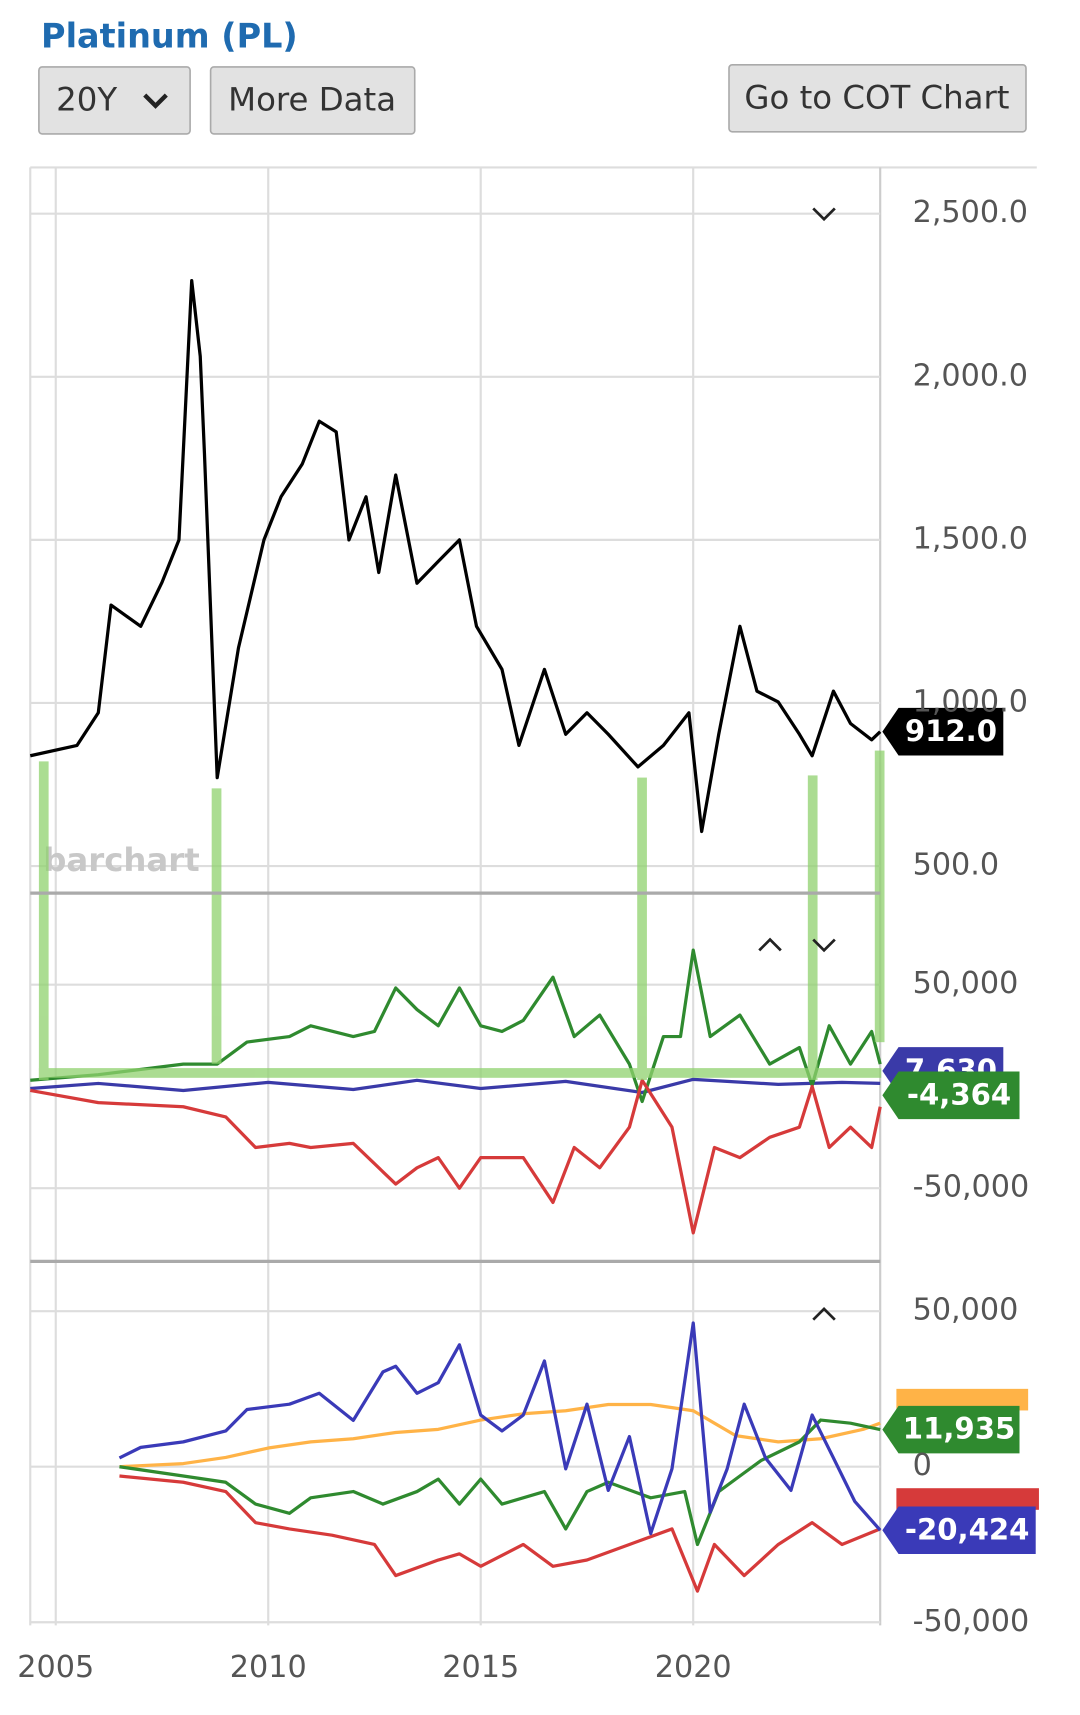  Describe the element at coordinates (480, 1667) in the screenshot. I see `x-tick-label: 2015` at that location.